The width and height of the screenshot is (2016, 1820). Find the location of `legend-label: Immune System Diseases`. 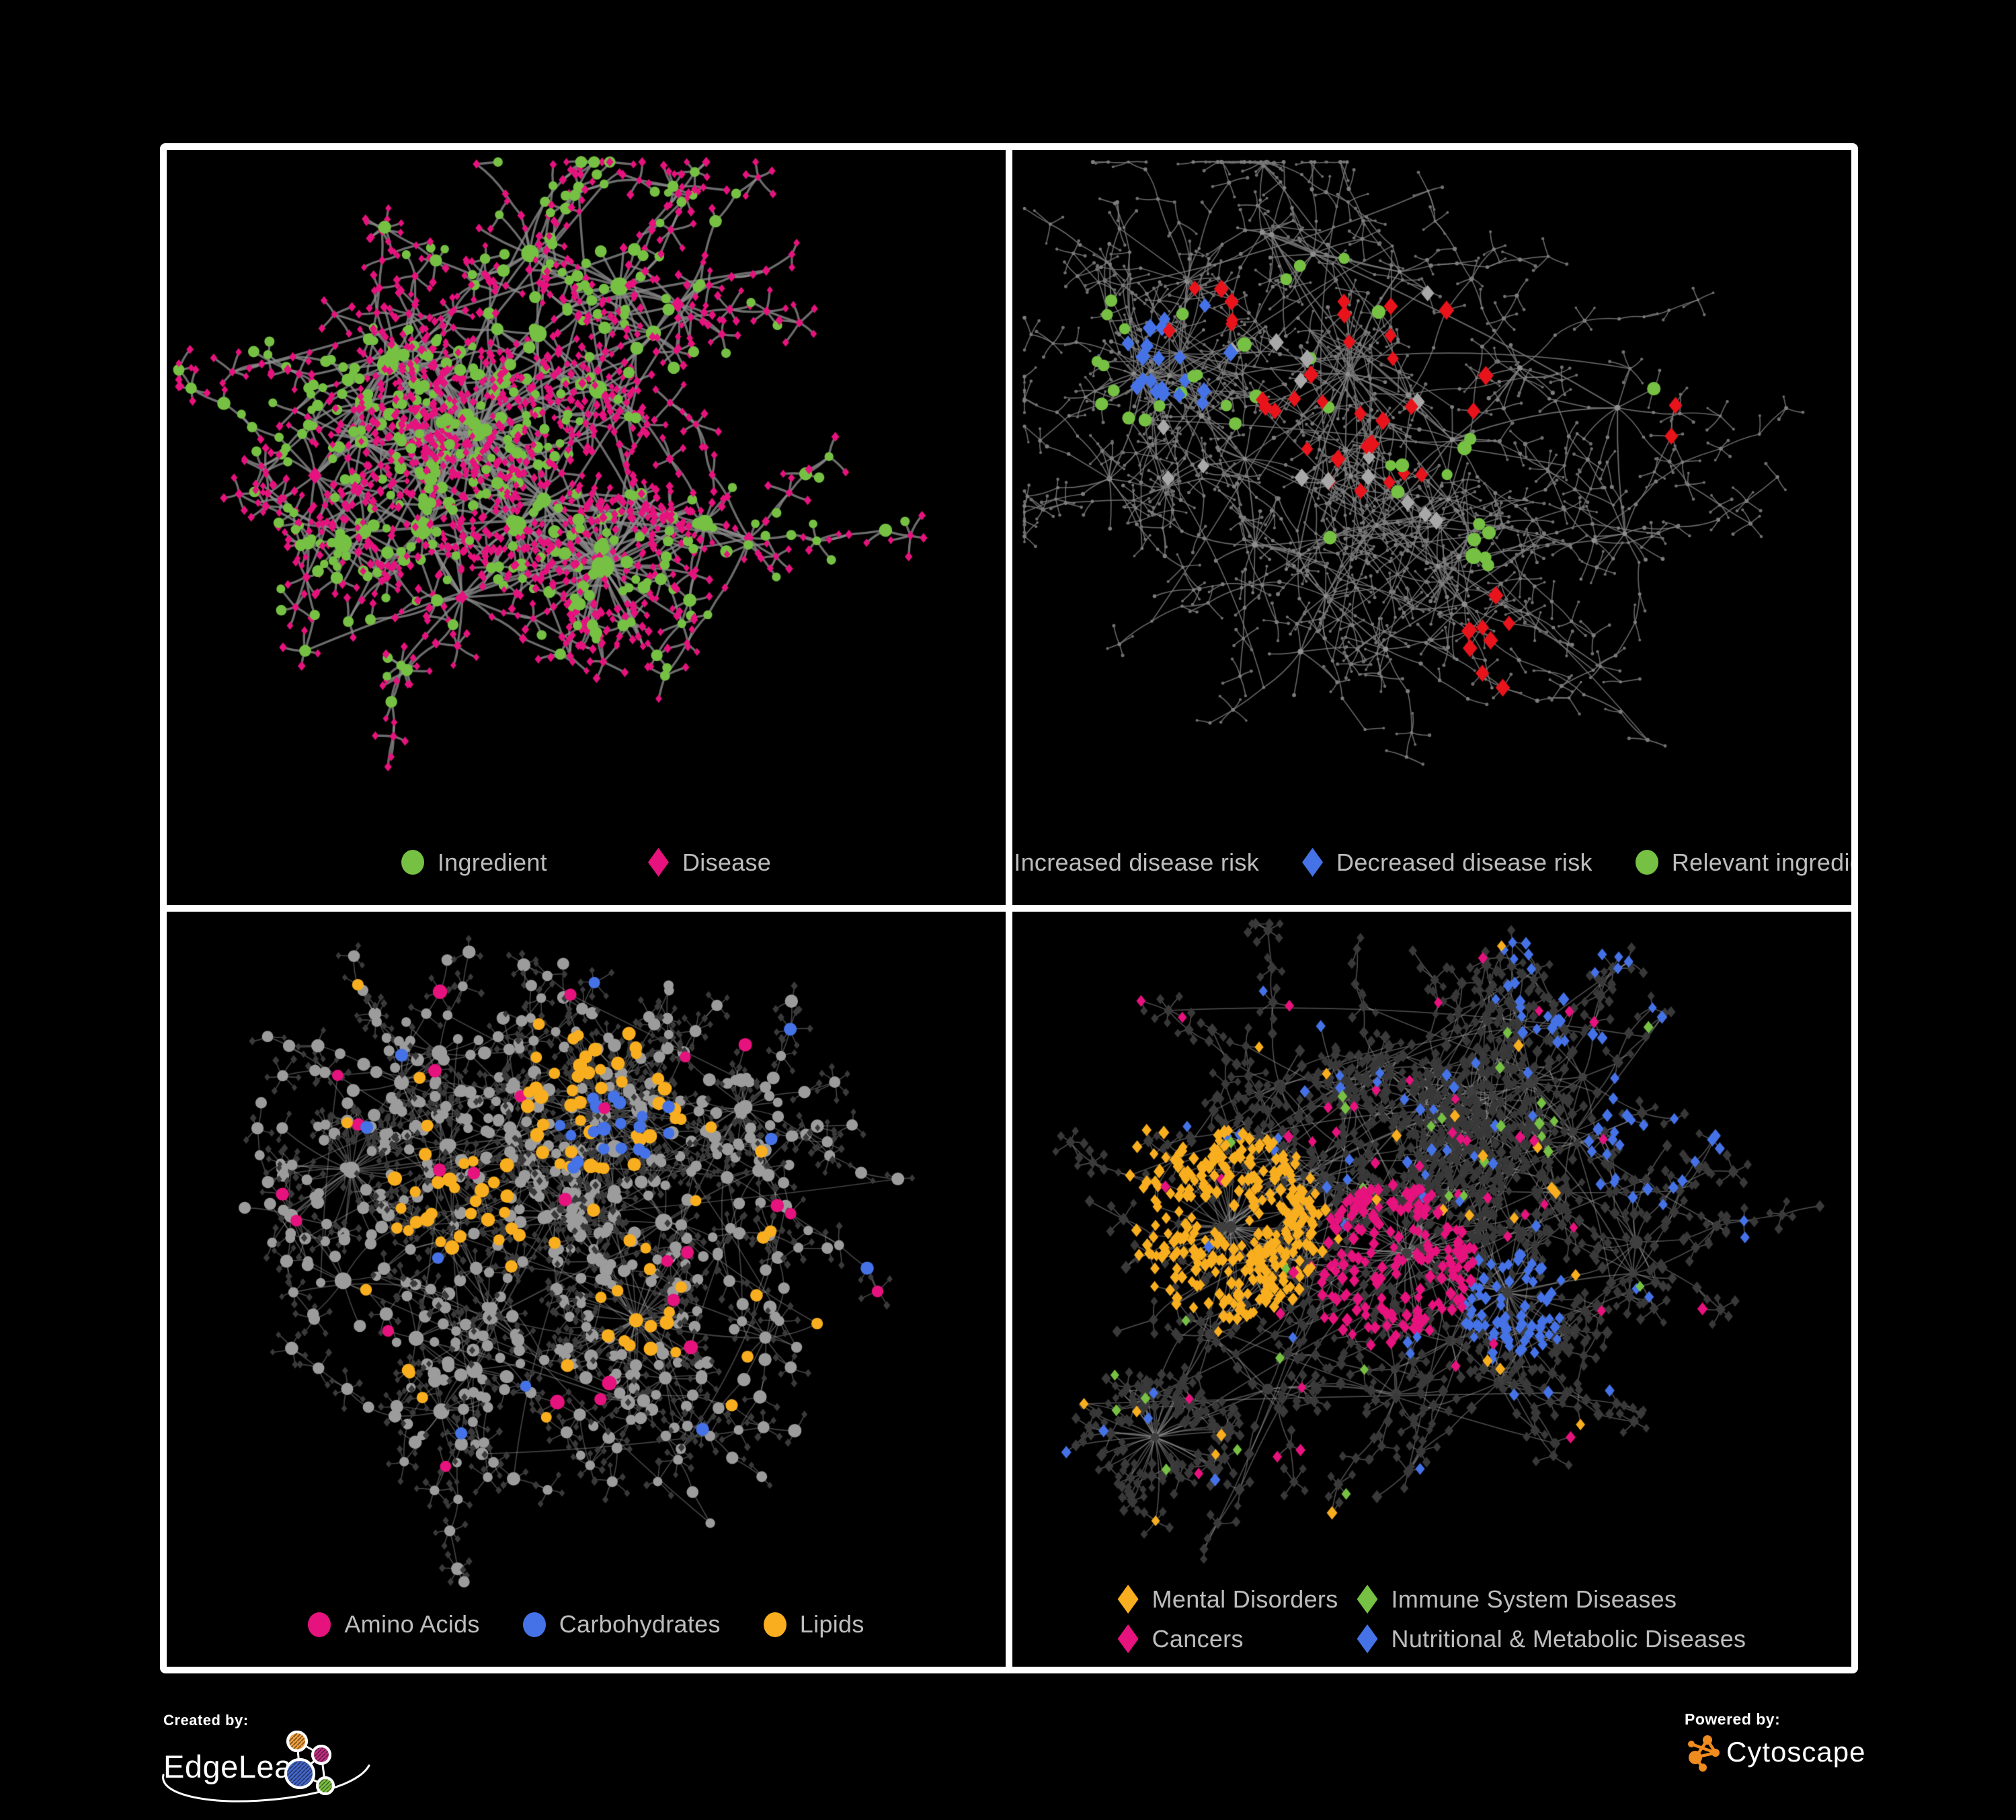

legend-label: Immune System Diseases is located at coordinates (1534, 1599).